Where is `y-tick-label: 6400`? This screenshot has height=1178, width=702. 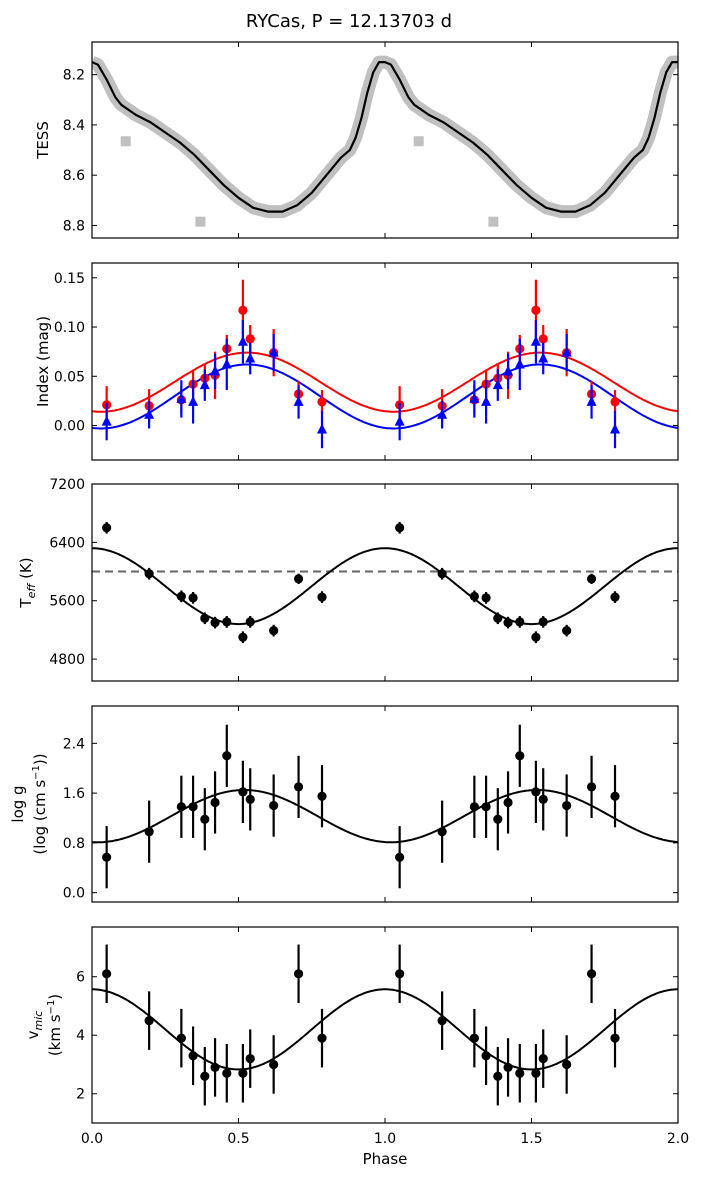 y-tick-label: 6400 is located at coordinates (67, 543).